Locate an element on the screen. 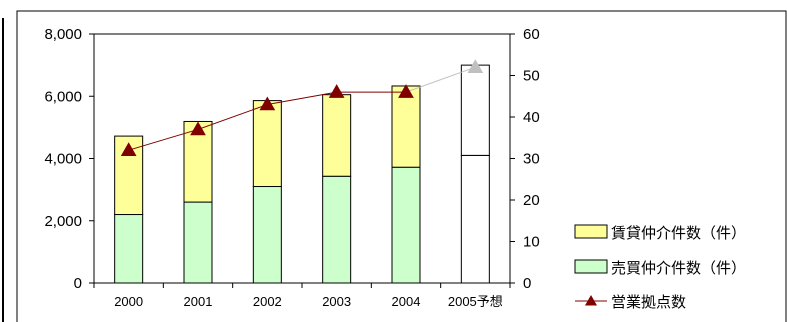  legend-marker is located at coordinates (591, 300).